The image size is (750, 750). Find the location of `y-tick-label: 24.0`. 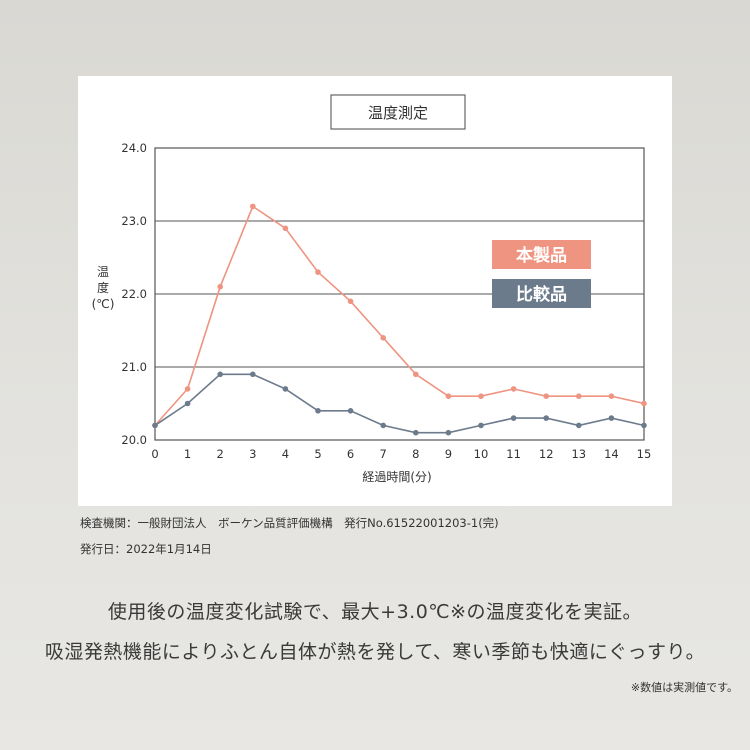

y-tick-label: 24.0 is located at coordinates (134, 148).